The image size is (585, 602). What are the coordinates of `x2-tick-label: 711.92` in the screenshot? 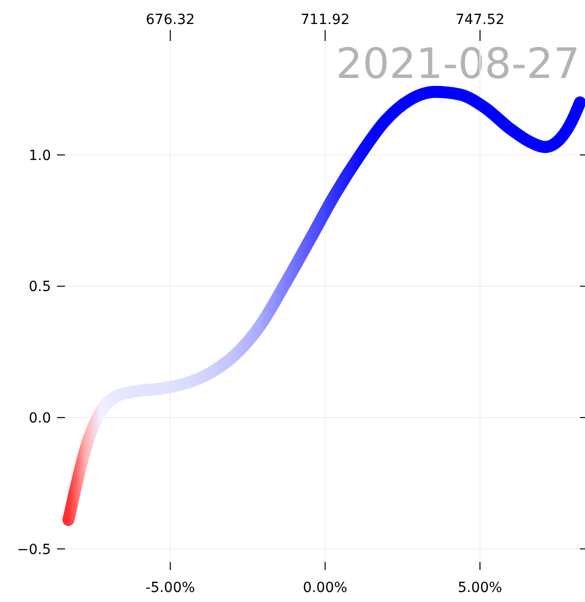 It's located at (325, 20).